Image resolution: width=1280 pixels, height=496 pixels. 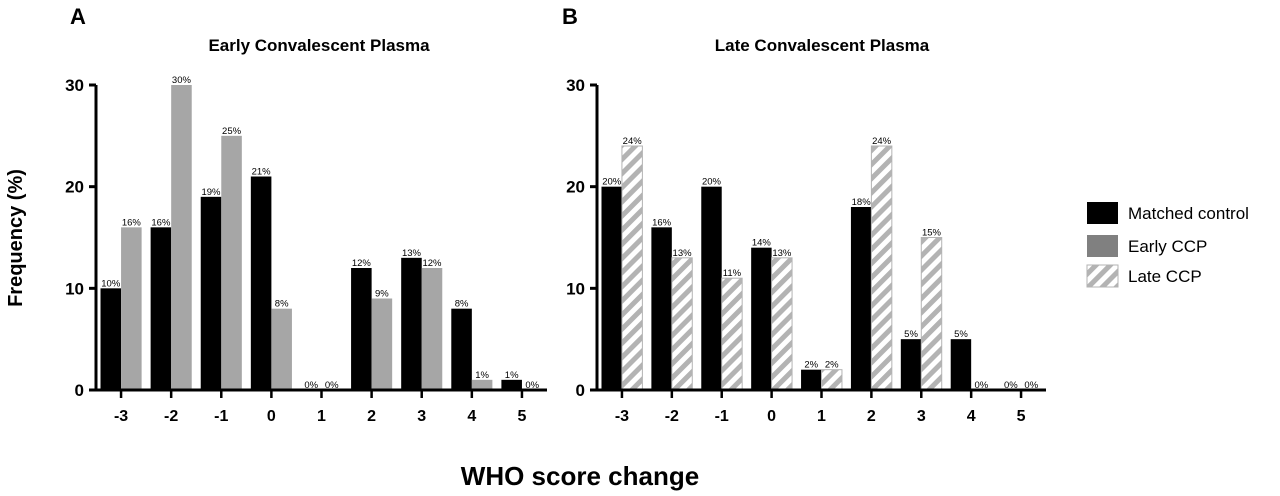 I want to click on panel-b-data-label-late-ccp-0: 24%, so click(x=633, y=141).